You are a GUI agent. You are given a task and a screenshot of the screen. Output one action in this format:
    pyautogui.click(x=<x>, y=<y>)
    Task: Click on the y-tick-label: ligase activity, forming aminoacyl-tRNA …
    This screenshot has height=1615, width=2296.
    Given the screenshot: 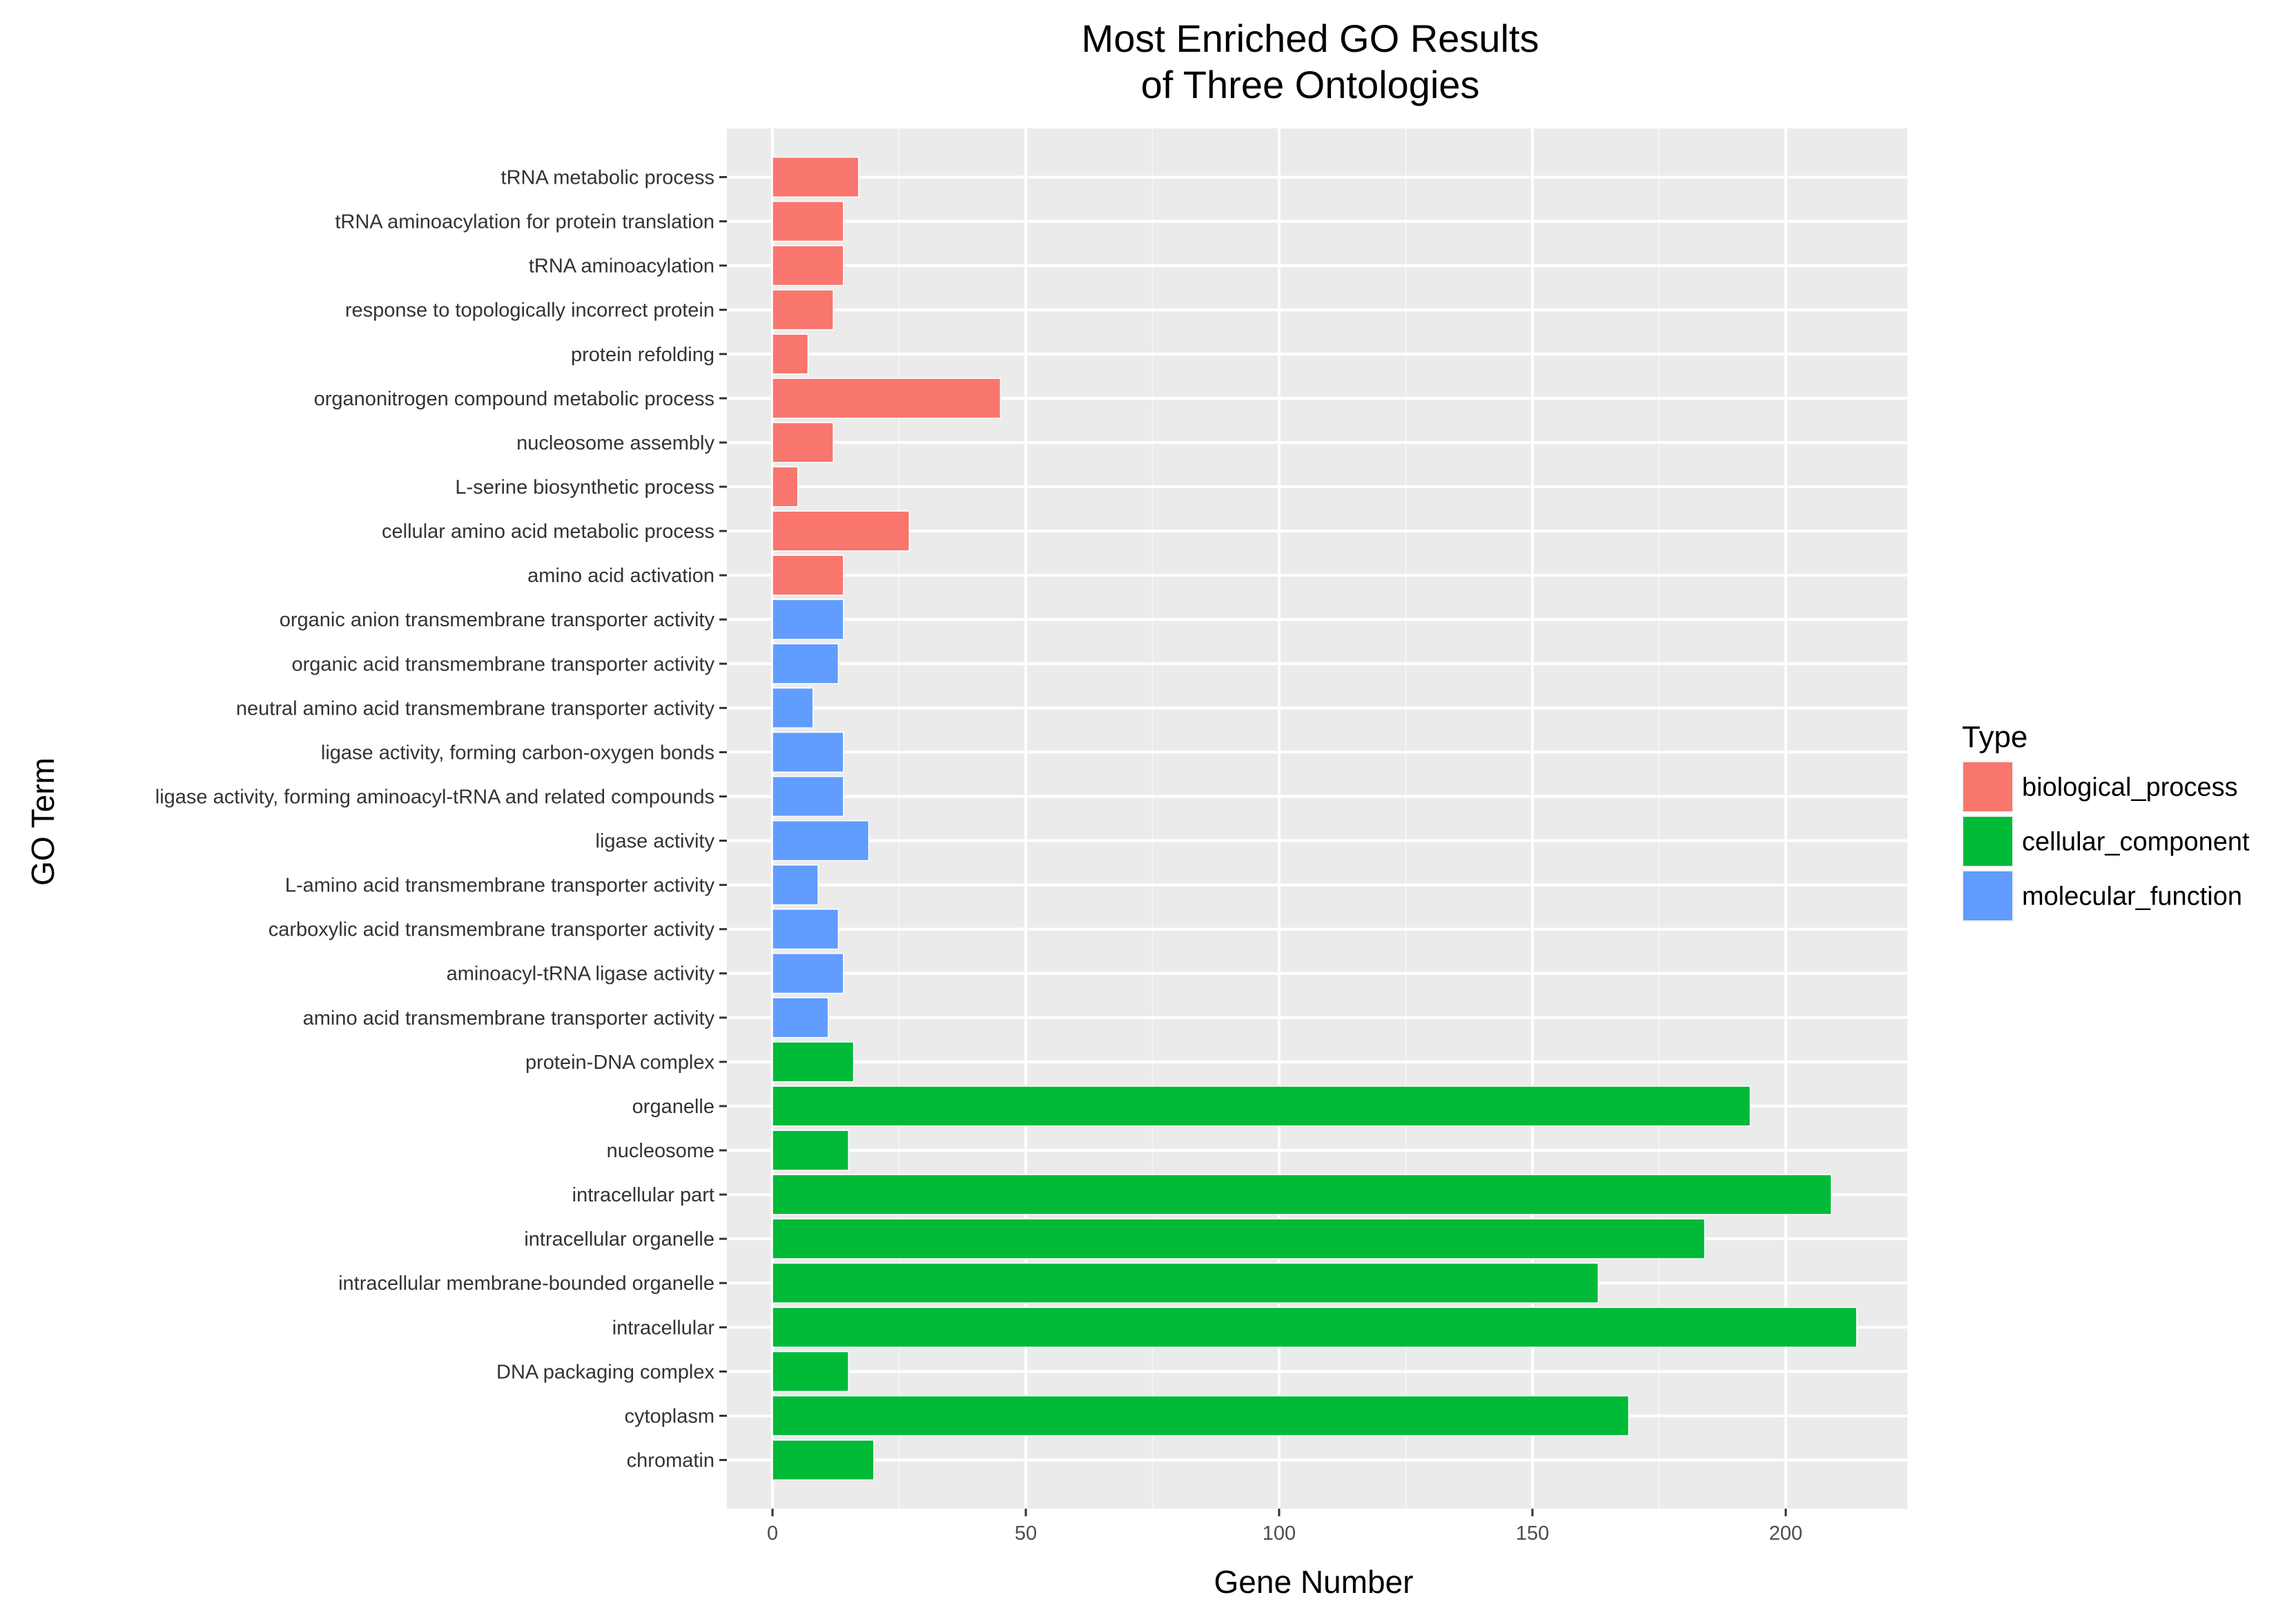 What is the action you would take?
    pyautogui.click(x=434, y=797)
    